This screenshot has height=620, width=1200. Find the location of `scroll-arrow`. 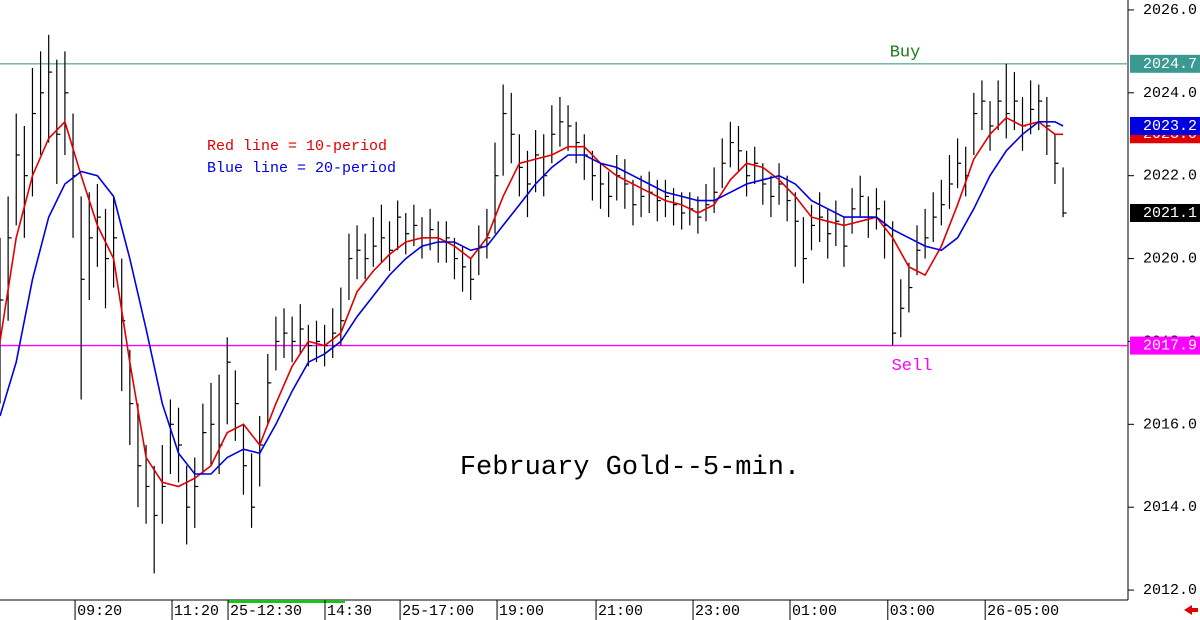

scroll-arrow is located at coordinates (1191, 610).